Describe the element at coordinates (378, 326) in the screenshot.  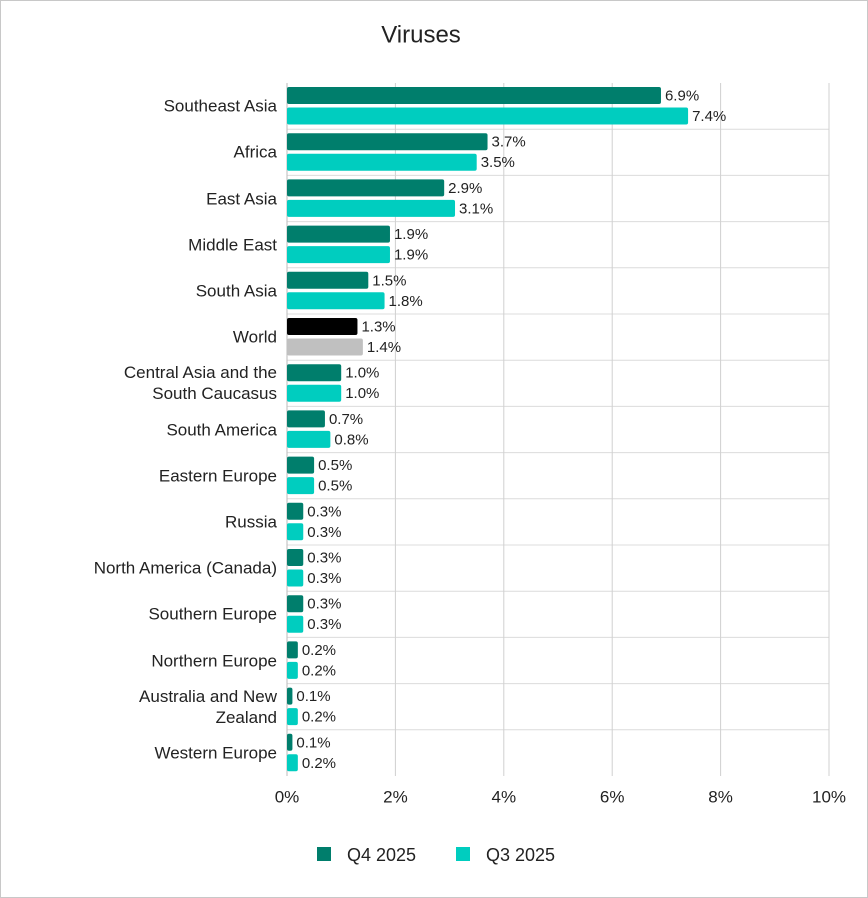
I see `value-label: 1.3%` at that location.